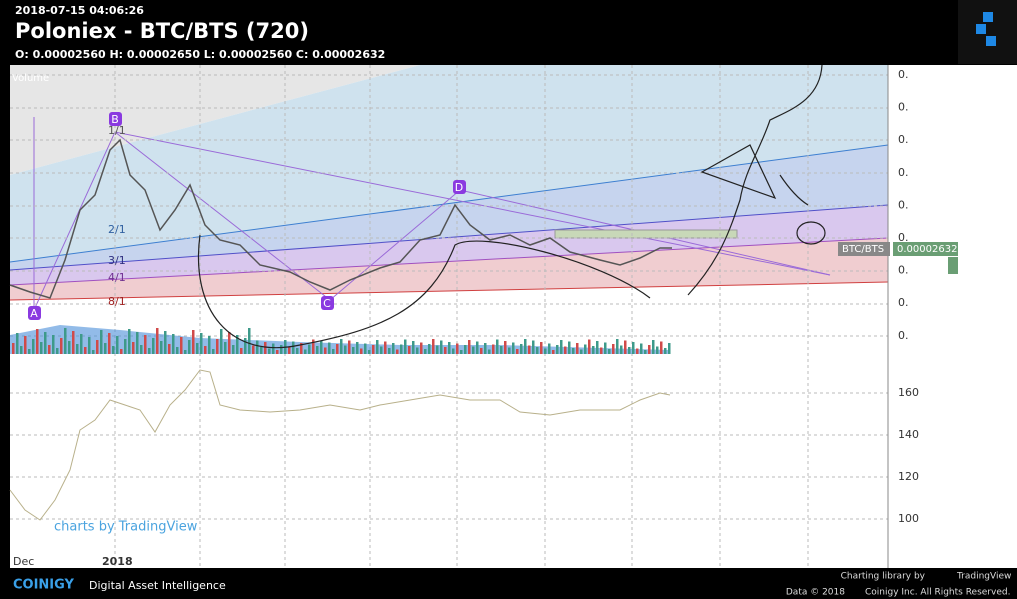 This screenshot has height=599, width=1017. I want to click on point-label: B, so click(115, 119).